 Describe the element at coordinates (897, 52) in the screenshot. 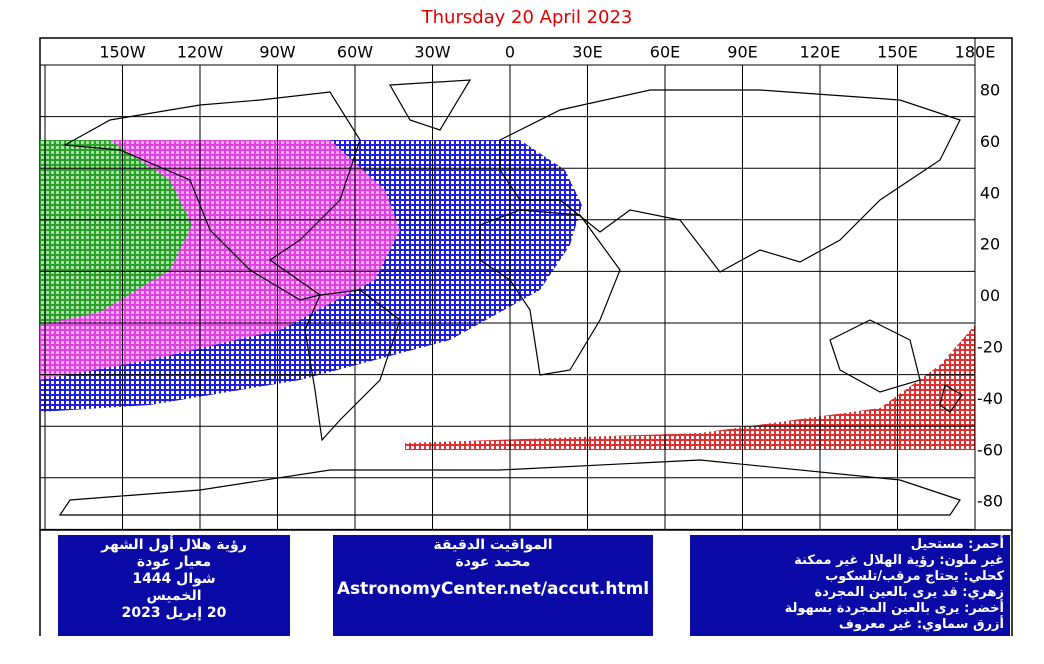

I see `lon-label: 150E` at that location.